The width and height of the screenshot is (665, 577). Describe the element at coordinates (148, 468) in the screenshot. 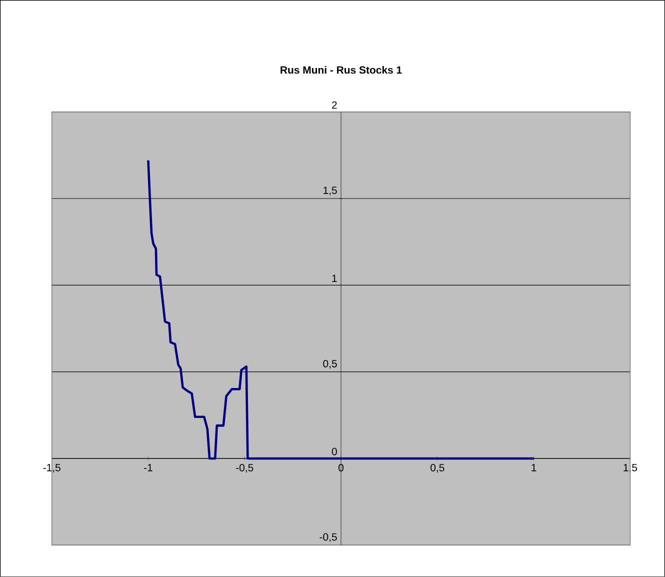

I see `x-tick-label: -1` at that location.